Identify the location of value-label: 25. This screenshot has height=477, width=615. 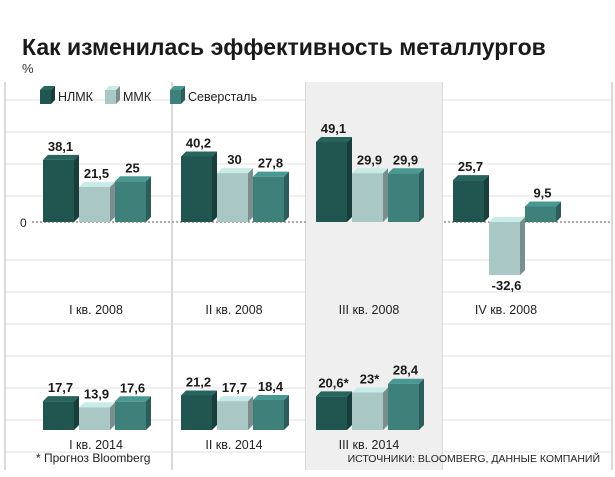
(132, 167).